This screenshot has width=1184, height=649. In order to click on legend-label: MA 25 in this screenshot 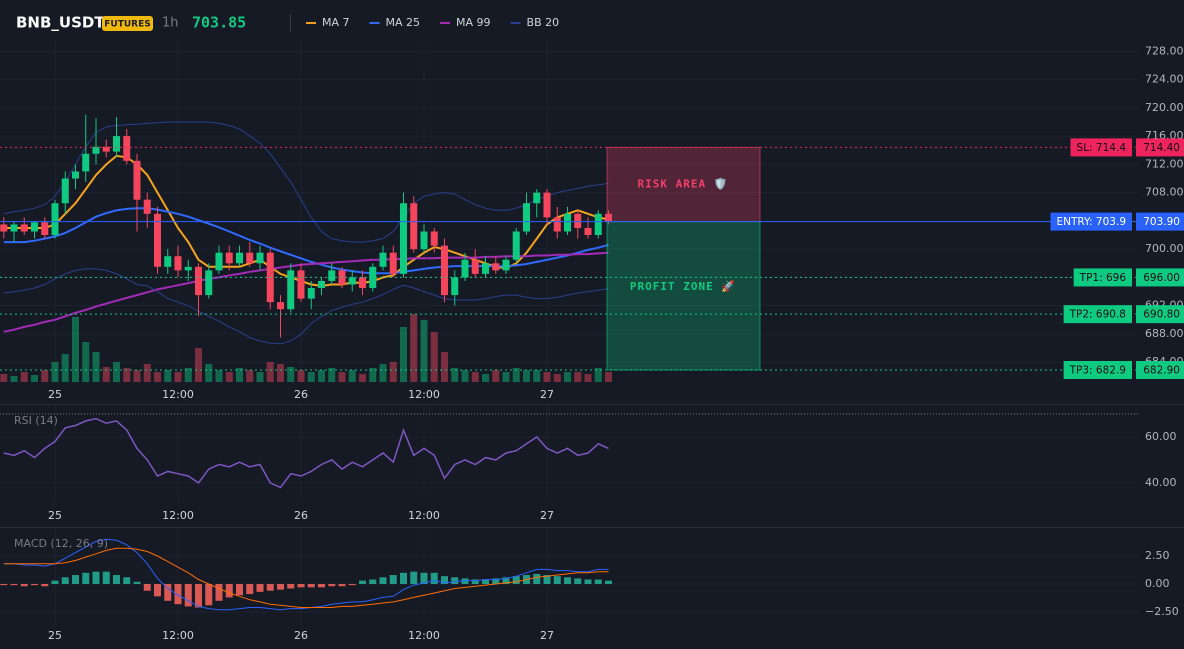, I will do `click(403, 22)`.